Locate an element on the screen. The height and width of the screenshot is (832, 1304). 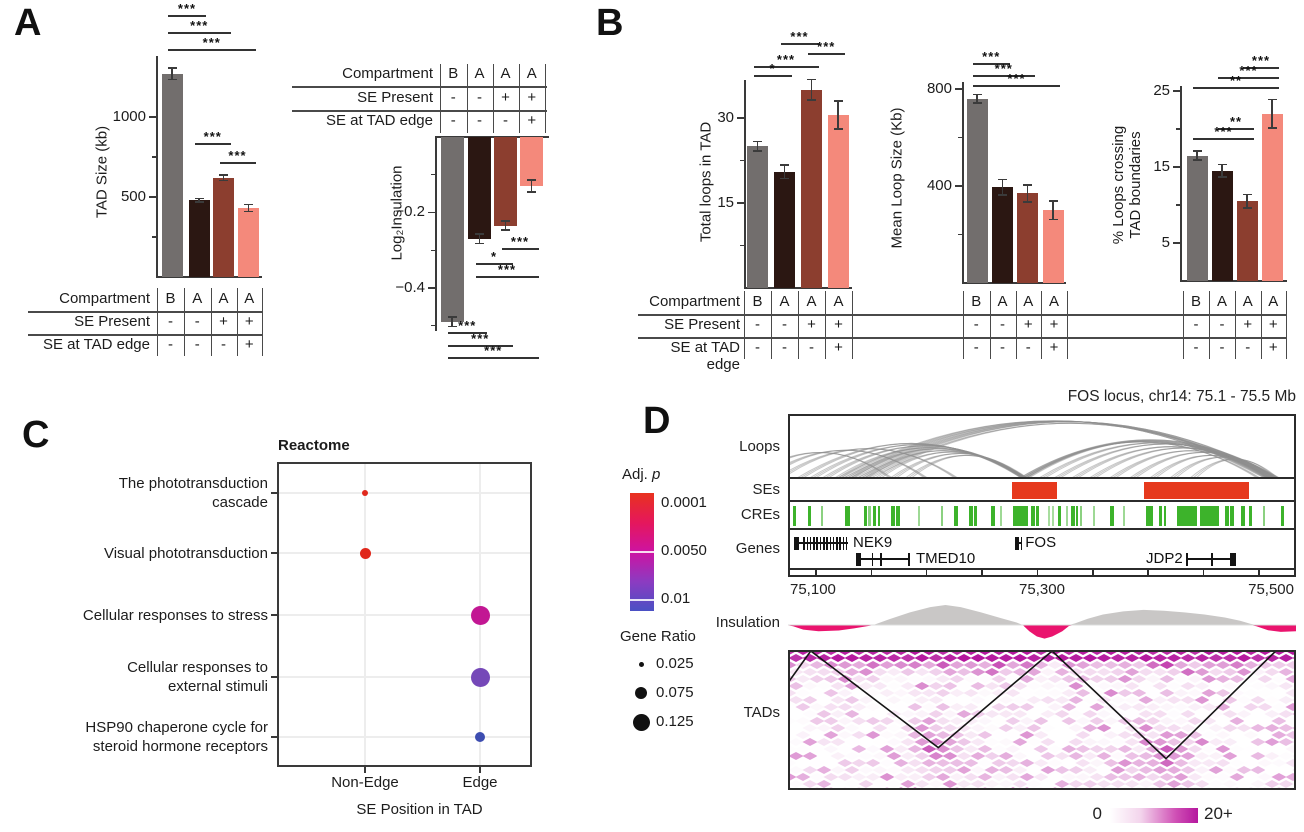
y-axis-title: TAD Size (kb) is located at coordinates (102, 172).